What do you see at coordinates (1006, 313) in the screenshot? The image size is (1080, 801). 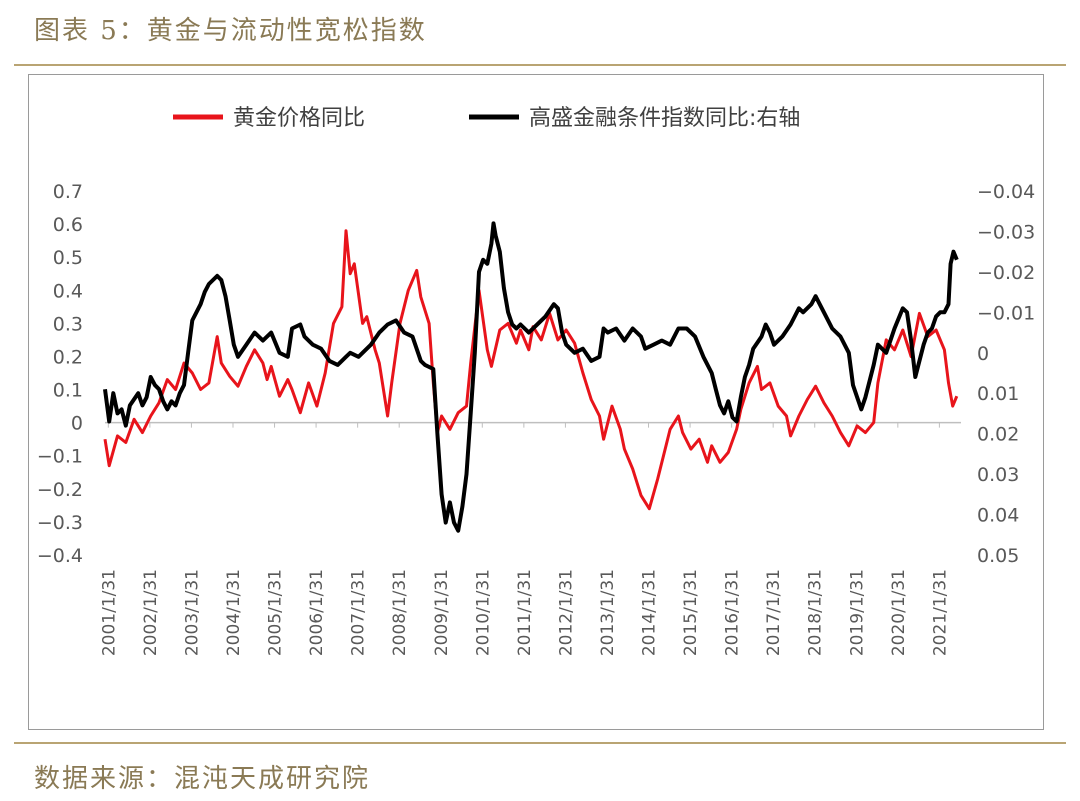 I see `right-tick-label: −0.01` at bounding box center [1006, 313].